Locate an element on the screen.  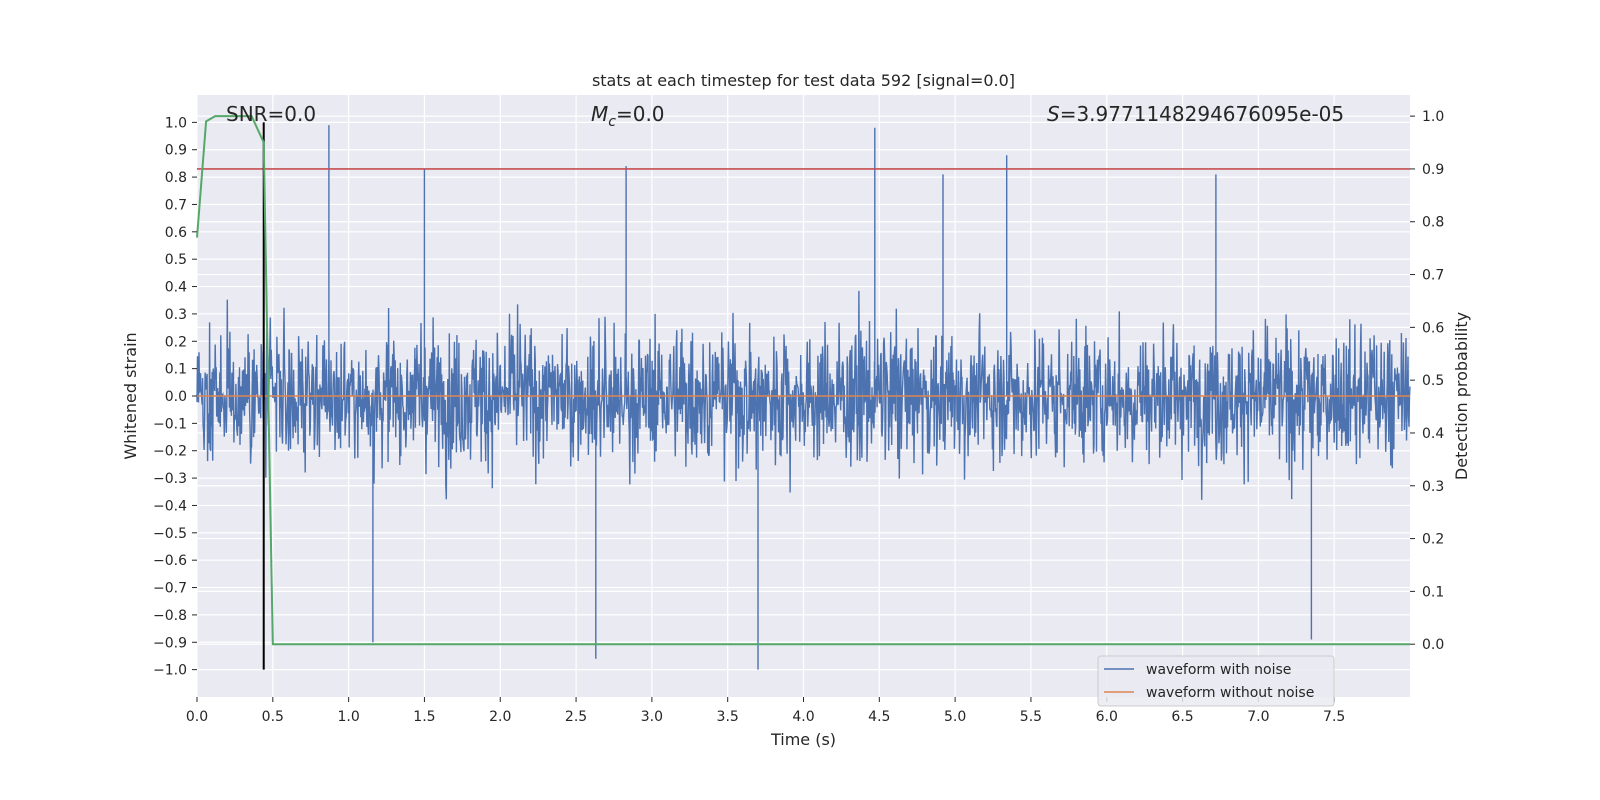
annotation-mc-subscript: c is located at coordinates (612, 122).